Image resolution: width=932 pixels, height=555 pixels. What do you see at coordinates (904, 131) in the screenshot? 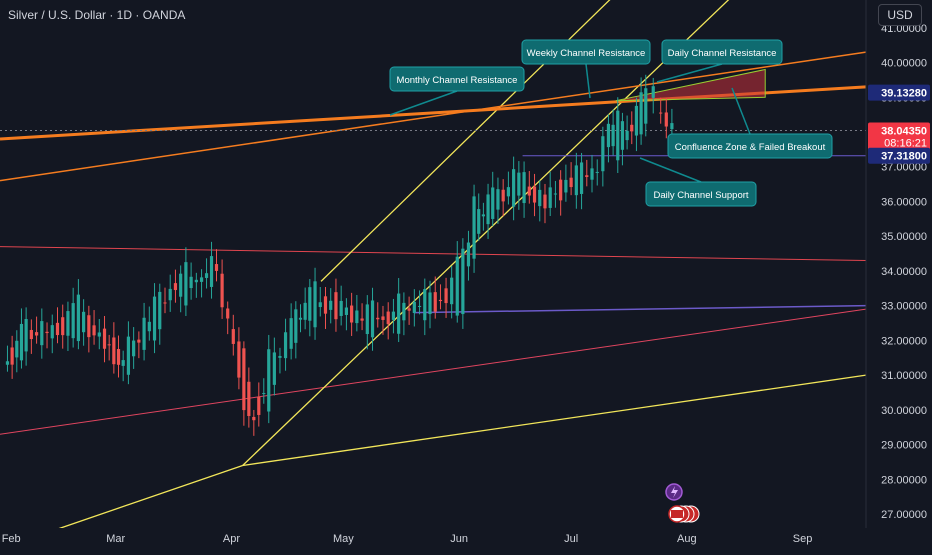
I see `price-label: 38.04350` at bounding box center [904, 131].